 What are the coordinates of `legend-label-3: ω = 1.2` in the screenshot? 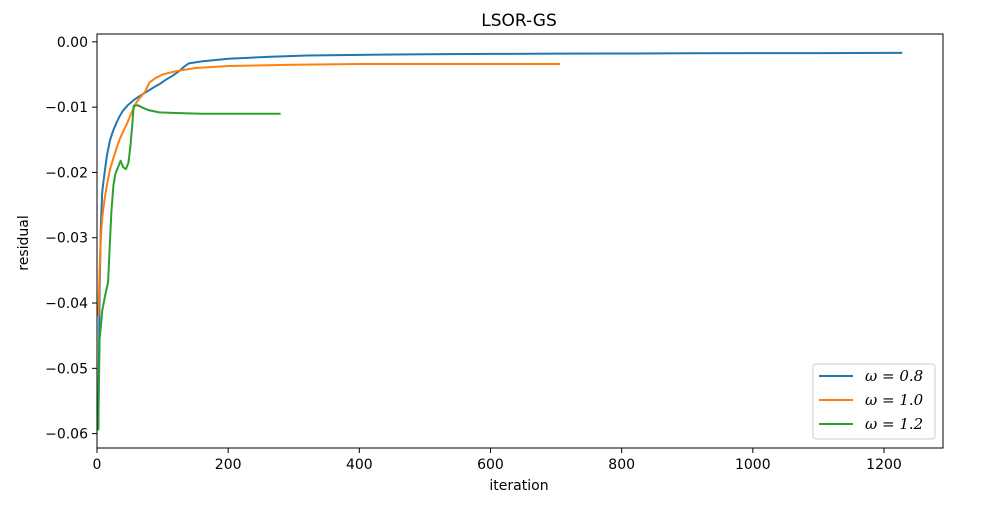 It's located at (894, 424).